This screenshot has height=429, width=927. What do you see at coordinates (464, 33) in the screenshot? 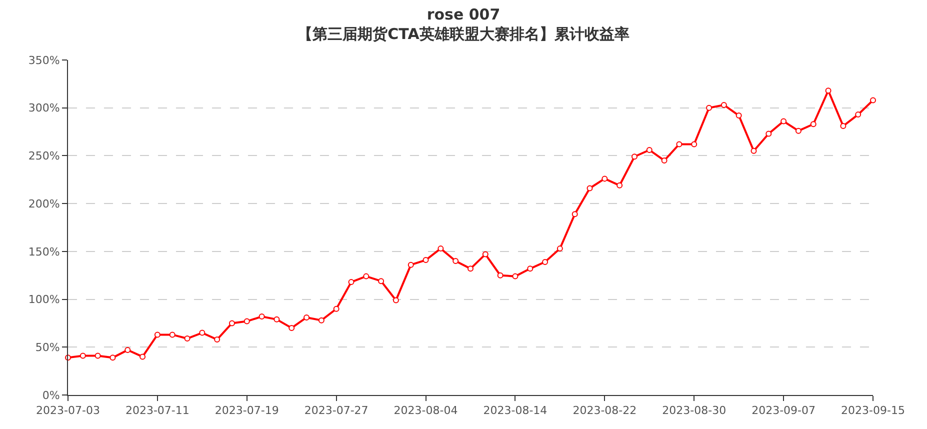
I see `chart-subtitle: 【第三届期货CTA英雄联盟大赛排名】累计收益率` at bounding box center [464, 33].